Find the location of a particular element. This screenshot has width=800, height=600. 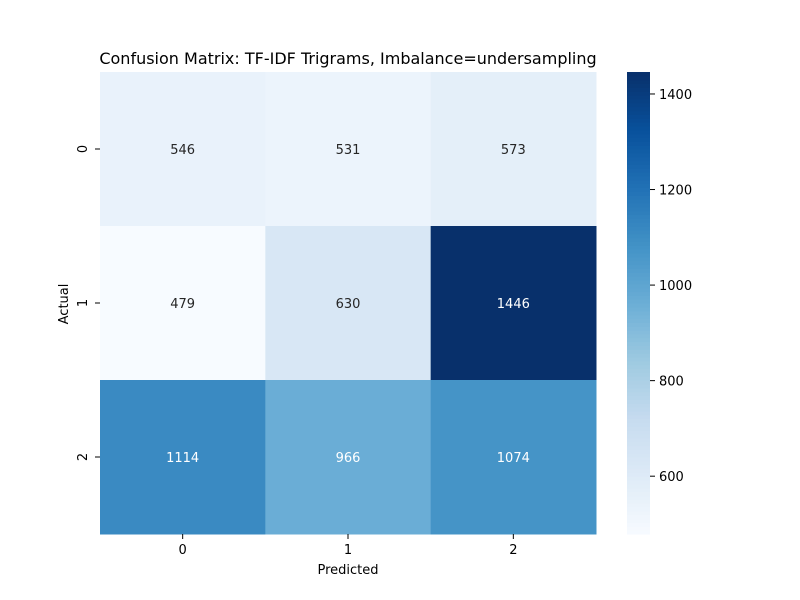

colorbar-tick-label: 1000 is located at coordinates (675, 286).